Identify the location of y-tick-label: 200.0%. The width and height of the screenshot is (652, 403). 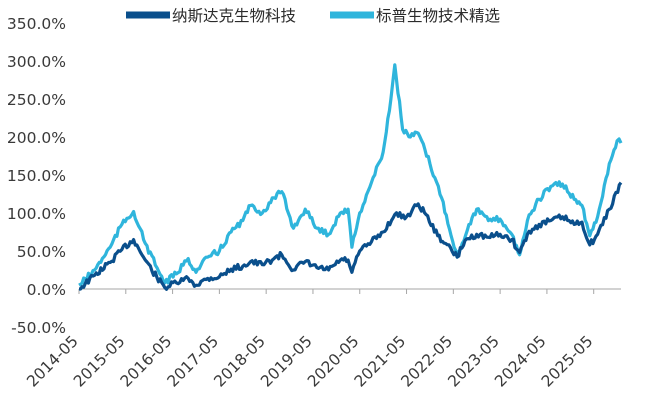
(36, 138).